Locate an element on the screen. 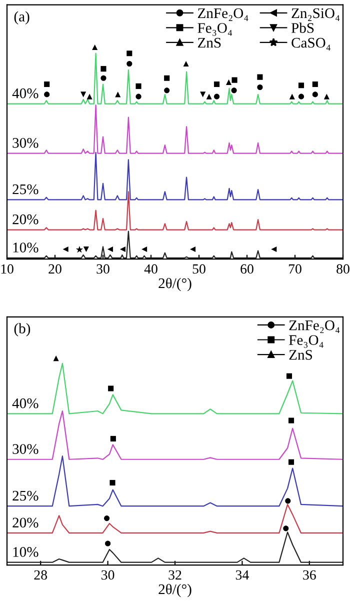 The image size is (350, 608). x-tick-label: 40 is located at coordinates (151, 269).